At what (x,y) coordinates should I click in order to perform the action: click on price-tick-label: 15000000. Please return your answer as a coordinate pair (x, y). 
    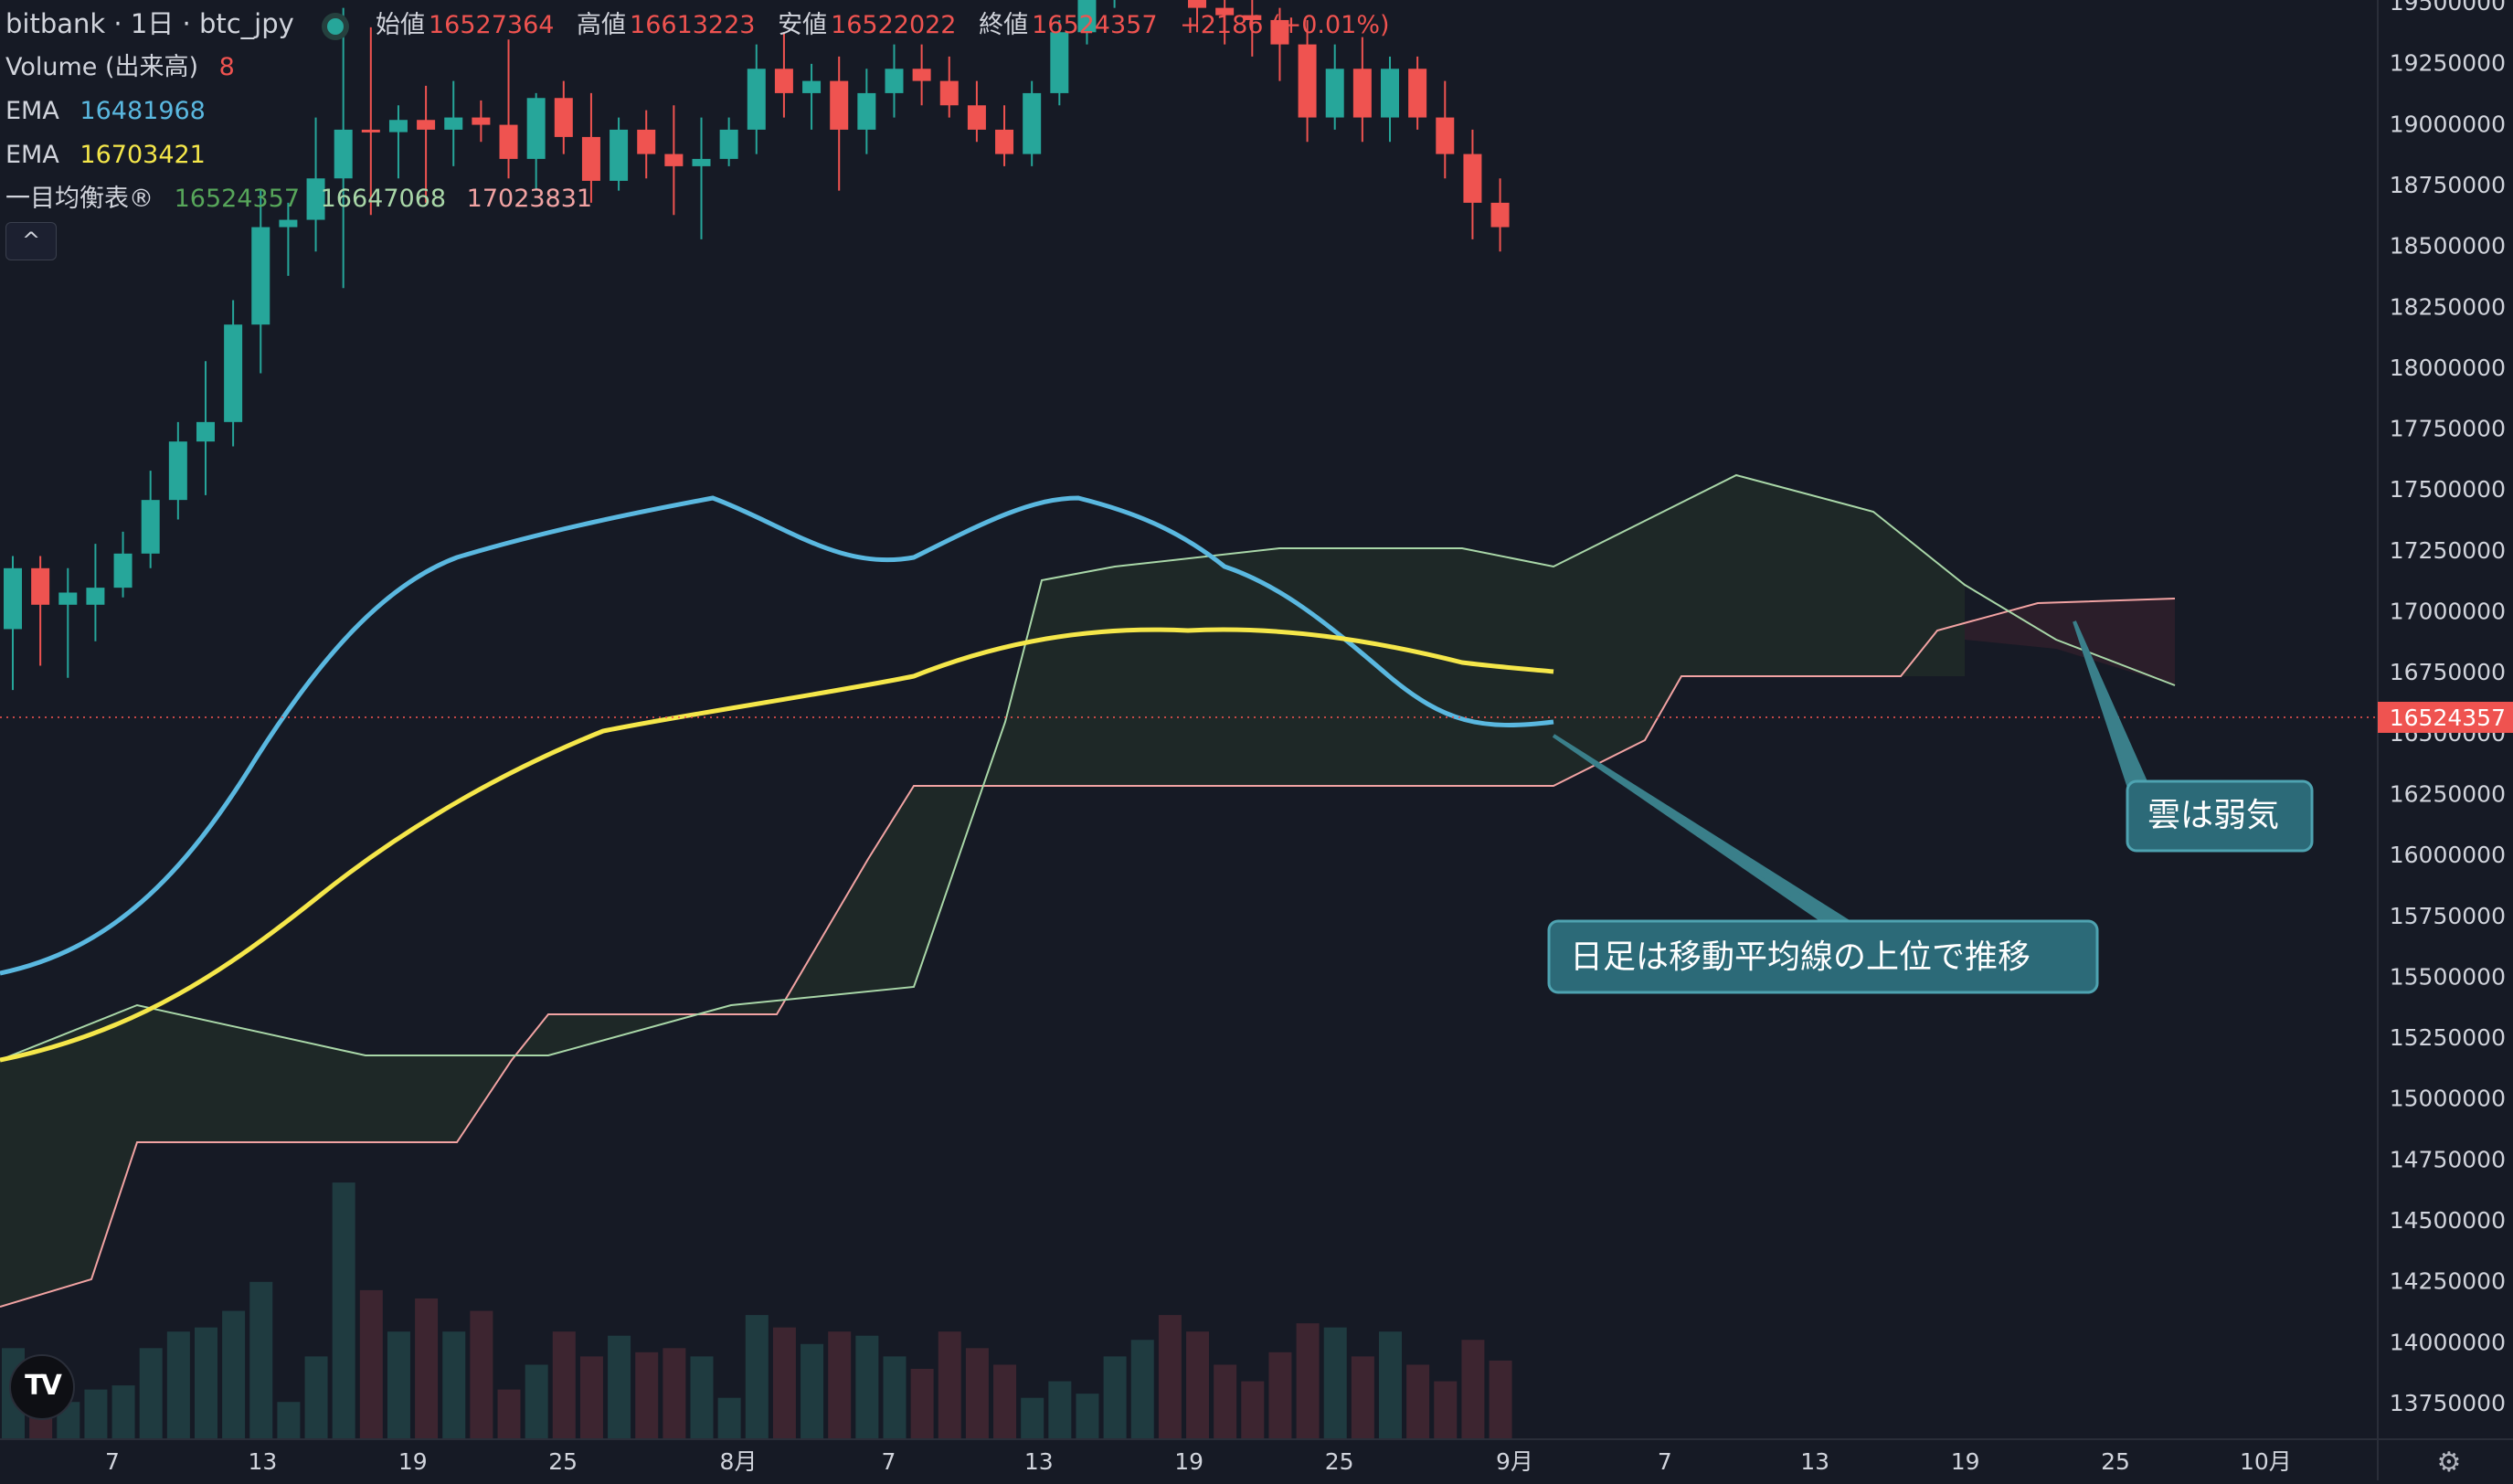
    Looking at the image, I should click on (2448, 1099).